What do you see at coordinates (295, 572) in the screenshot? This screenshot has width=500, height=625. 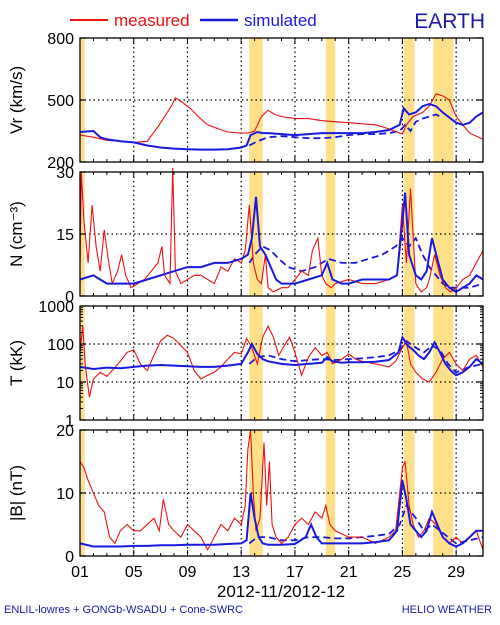 I see `x-tick-label: 17` at bounding box center [295, 572].